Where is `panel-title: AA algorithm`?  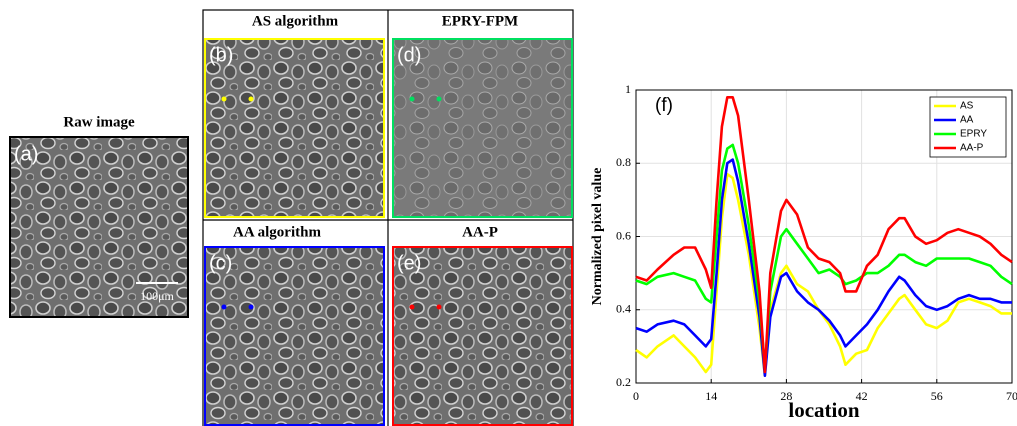
panel-title: AA algorithm is located at coordinates (277, 232).